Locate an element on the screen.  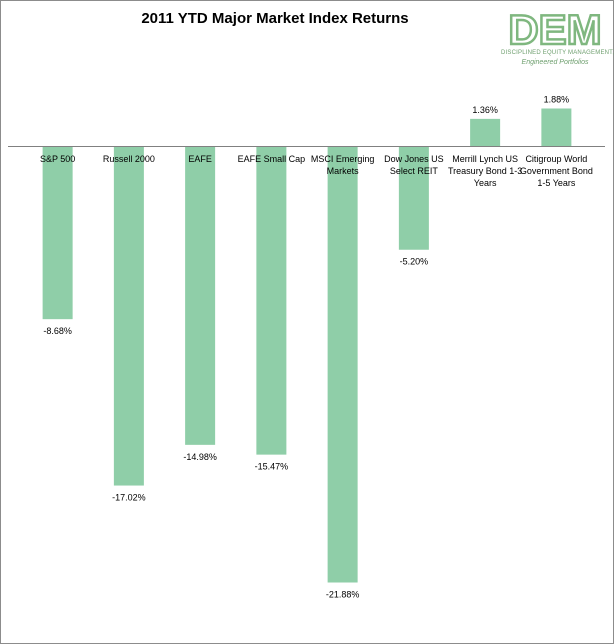
category-label-5: Dow Jones US Select REIT is located at coordinates (414, 165).